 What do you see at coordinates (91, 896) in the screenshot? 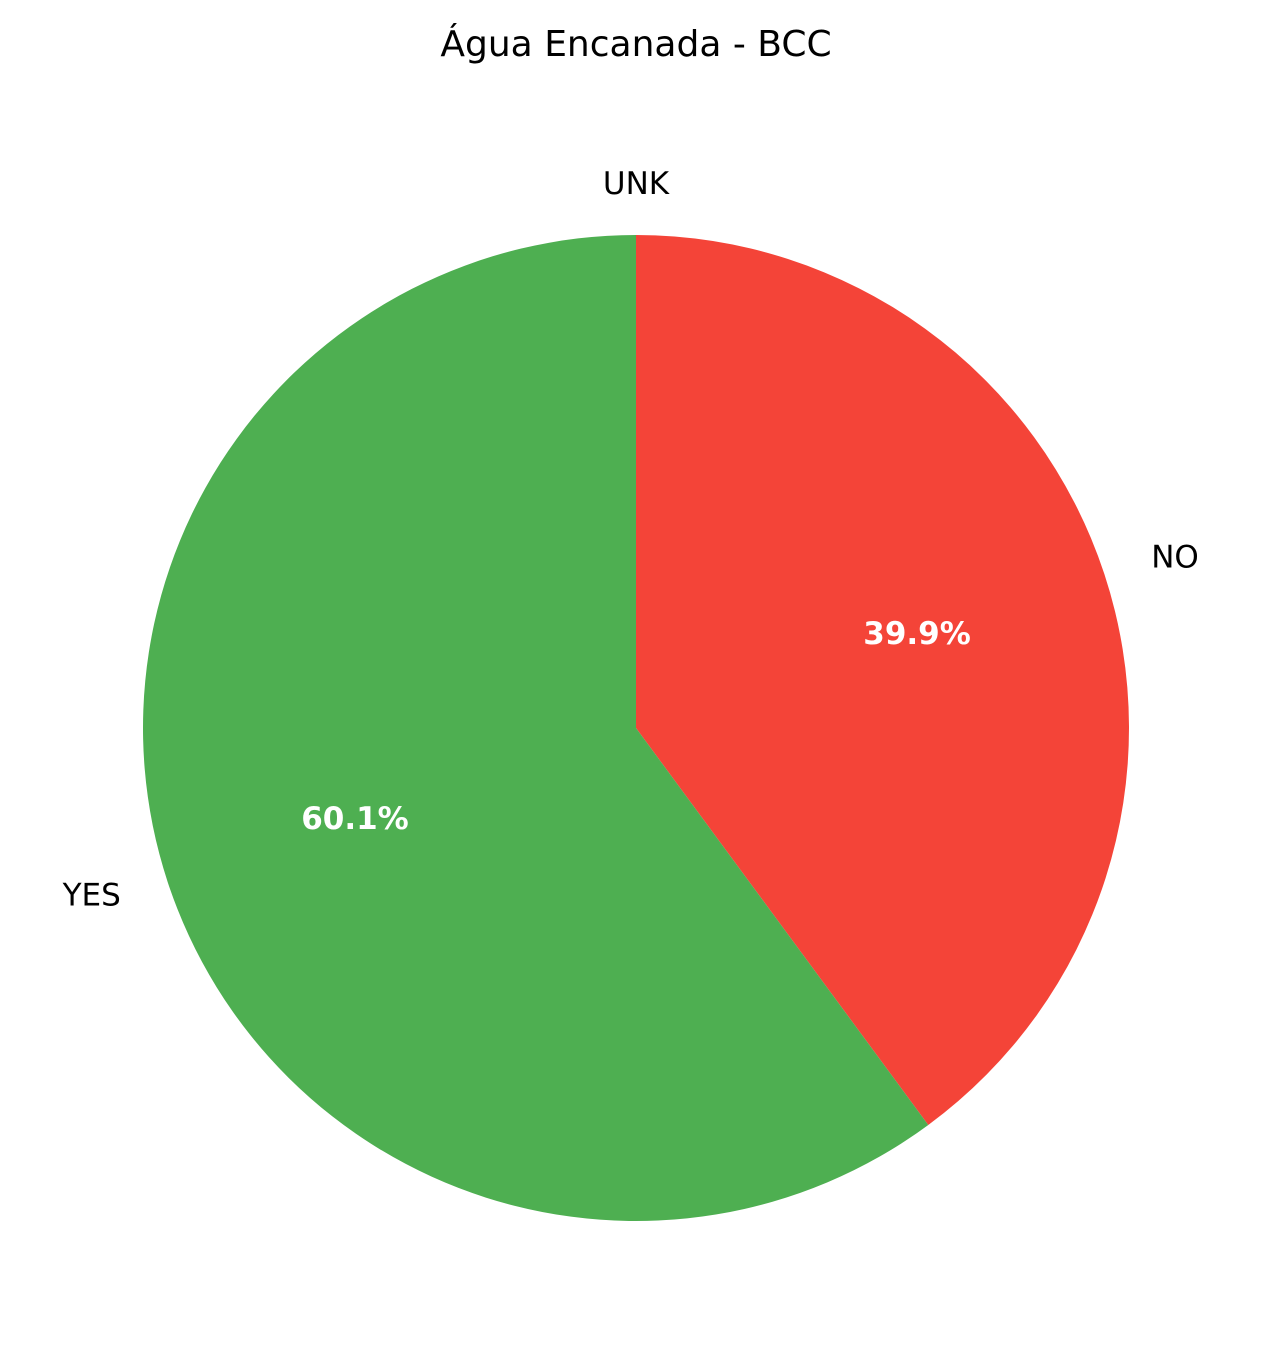
I see `slice-label-yes: YES` at bounding box center [91, 896].